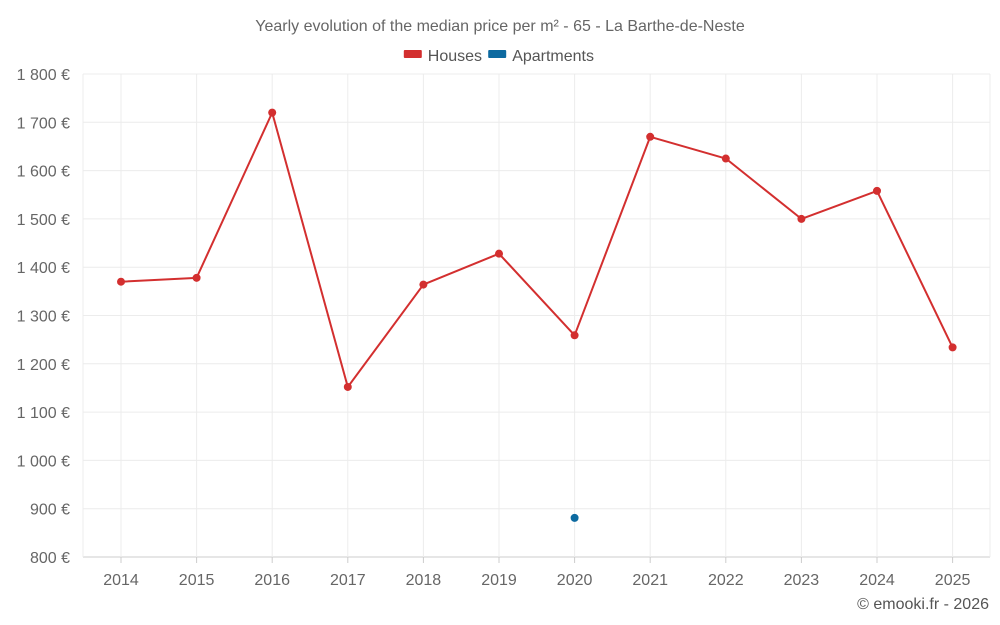  I want to click on houses-legend-swatch, so click(412, 54).